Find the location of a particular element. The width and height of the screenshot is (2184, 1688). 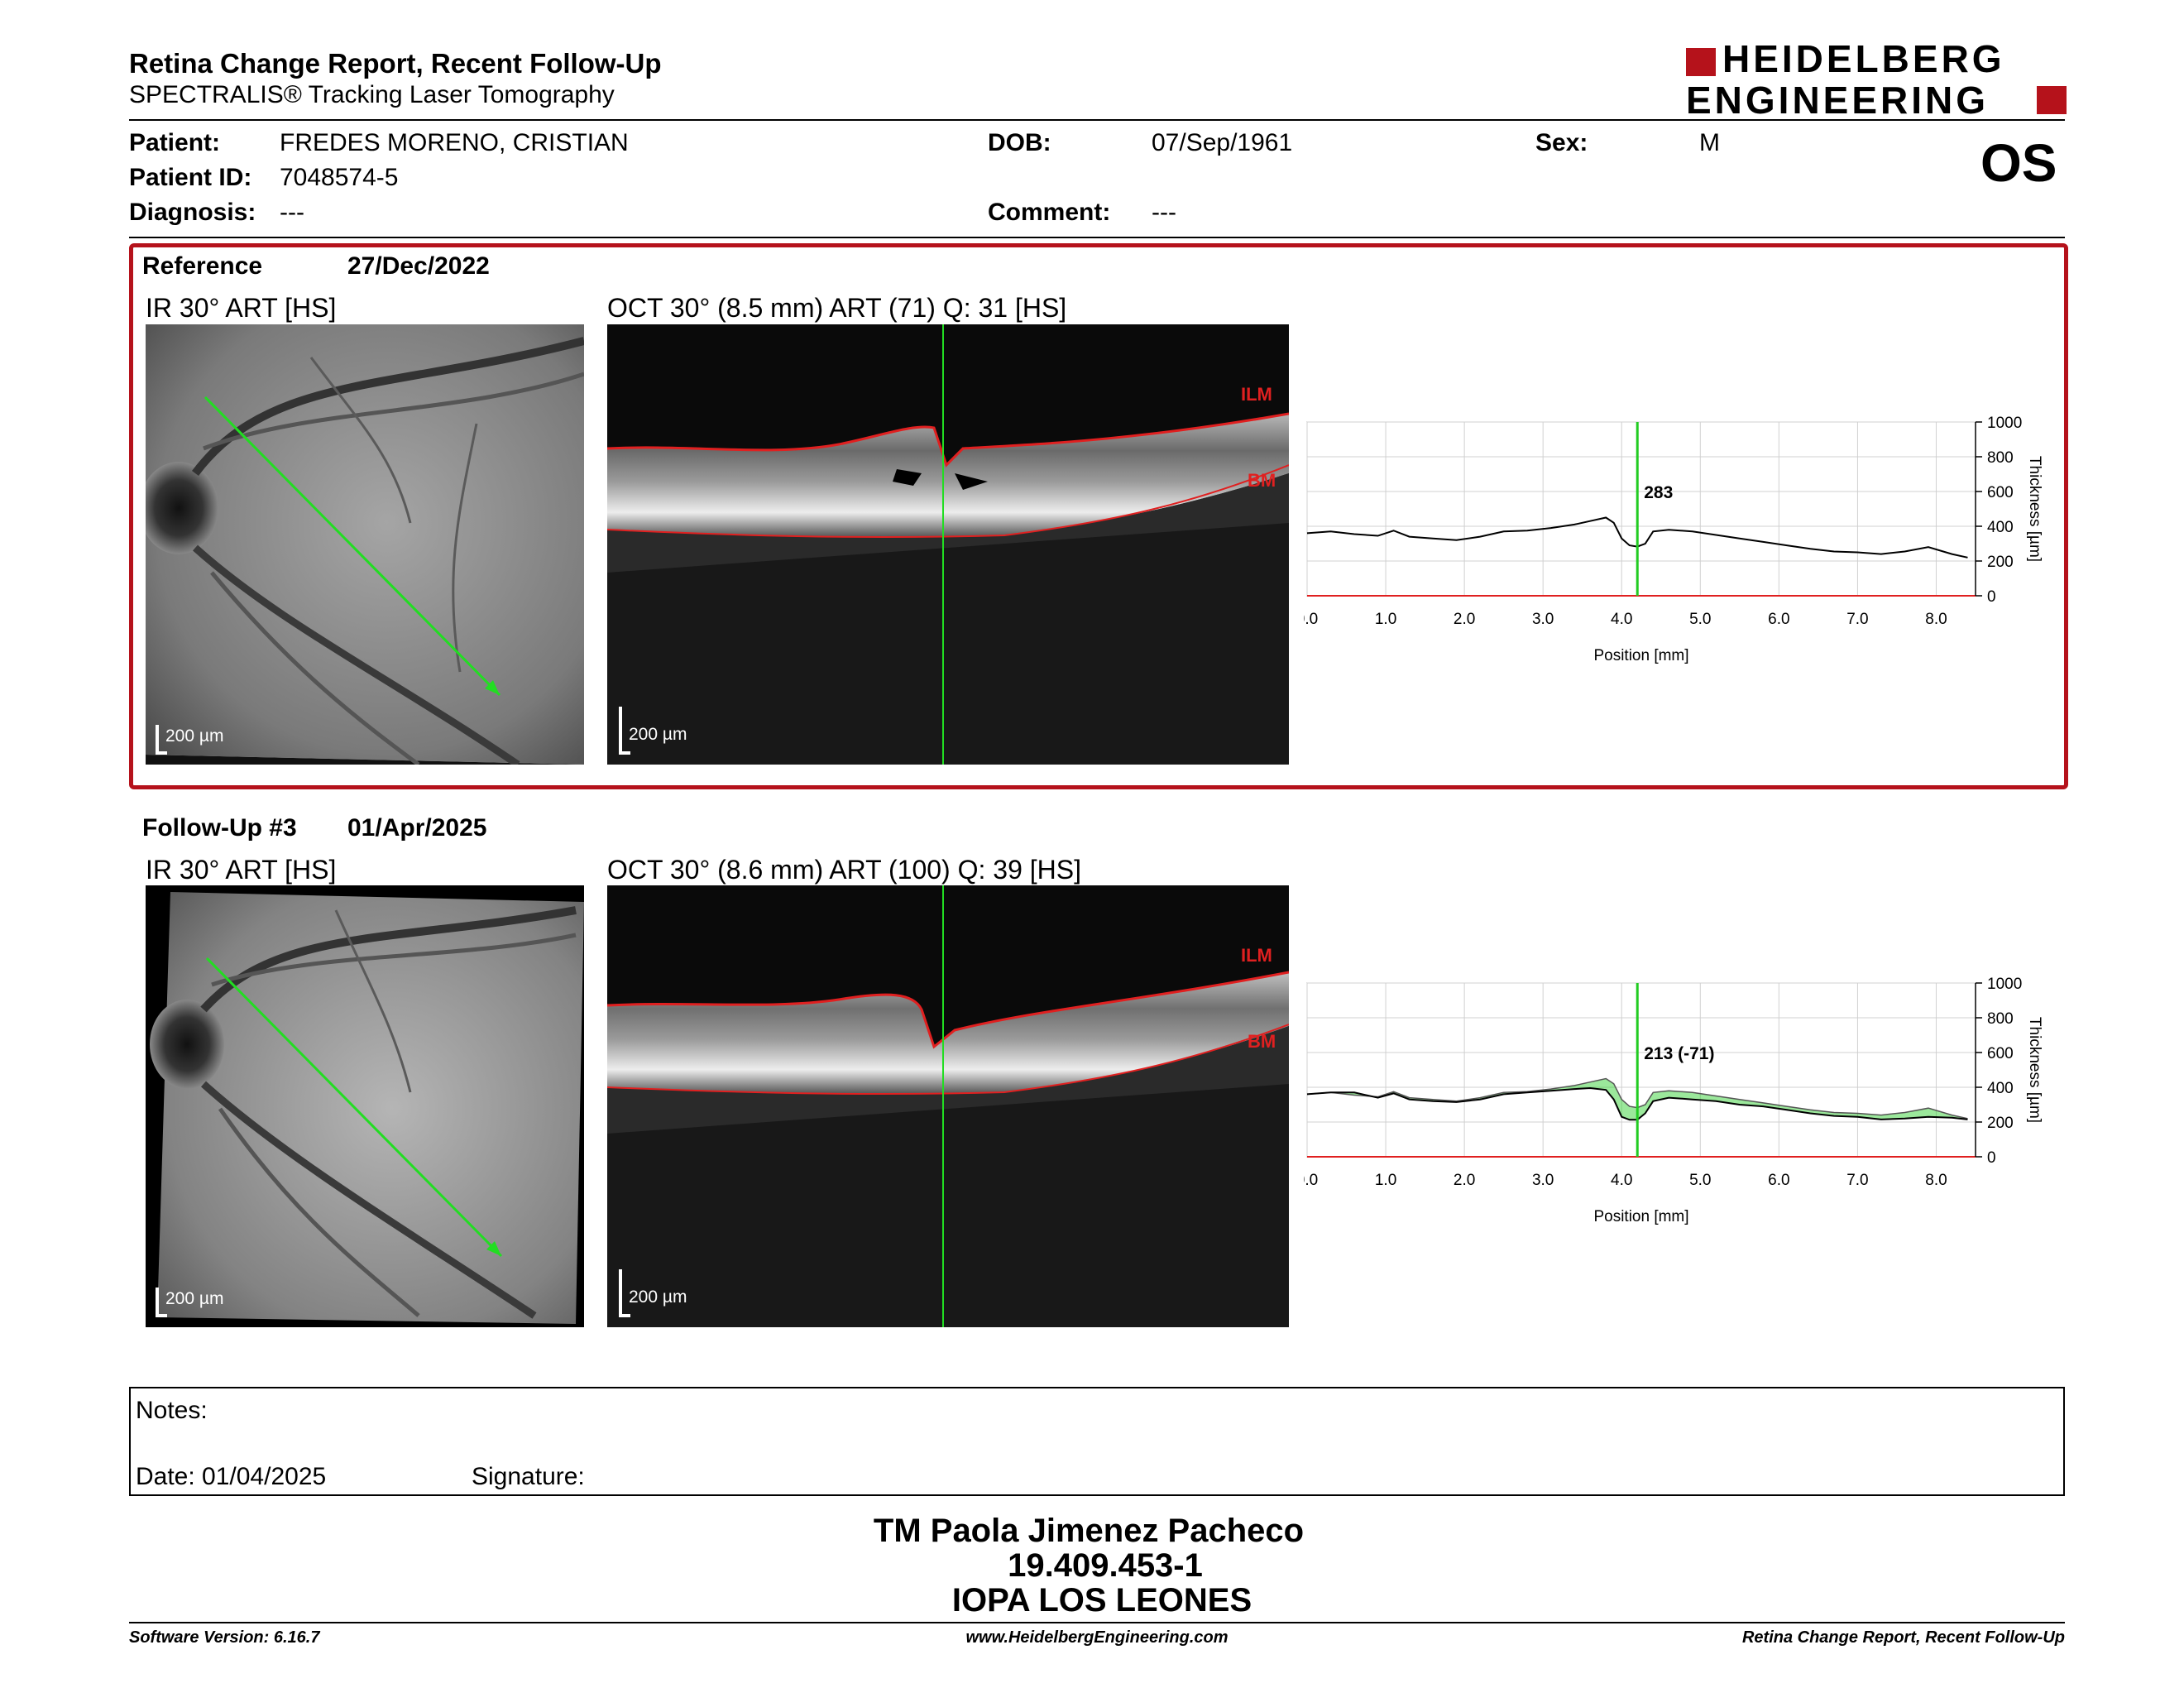

cursor-value-label: 283 is located at coordinates (1658, 492).